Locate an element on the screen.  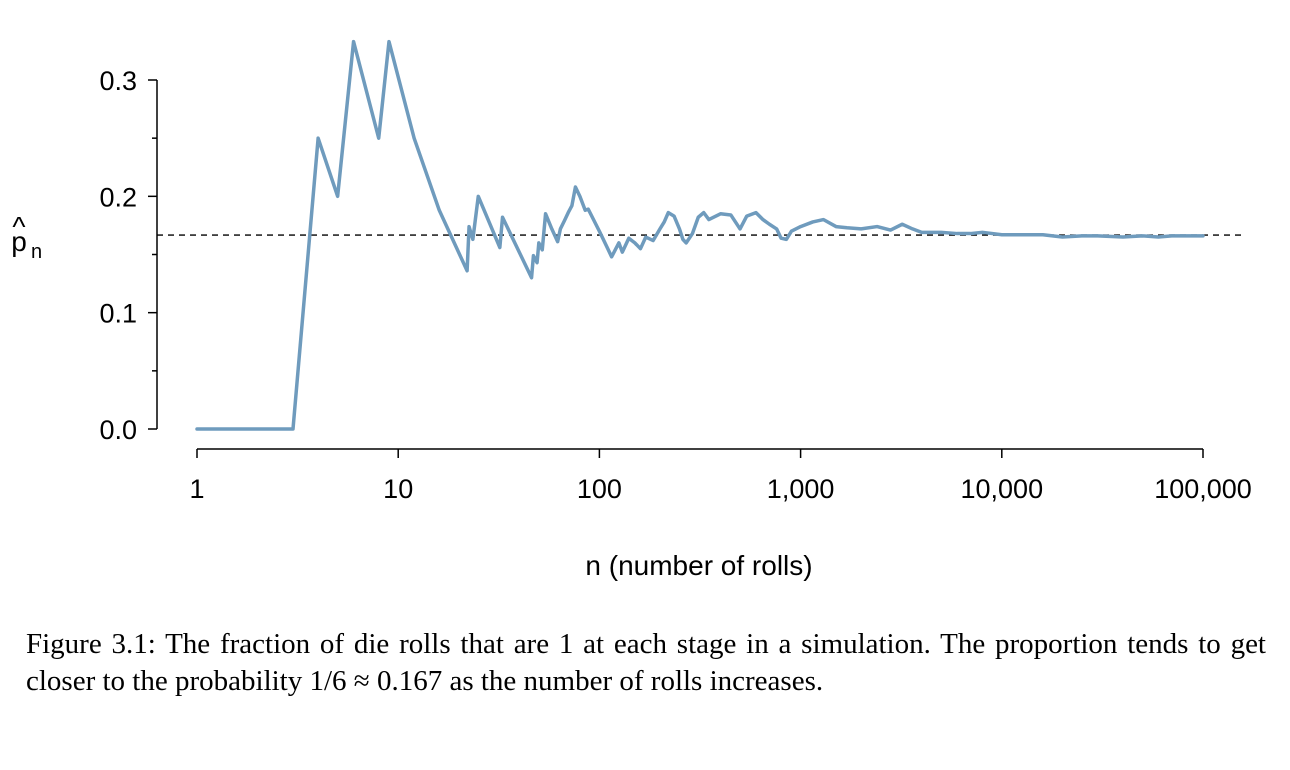
y-axis-label-subscript: n is located at coordinates (36, 252).